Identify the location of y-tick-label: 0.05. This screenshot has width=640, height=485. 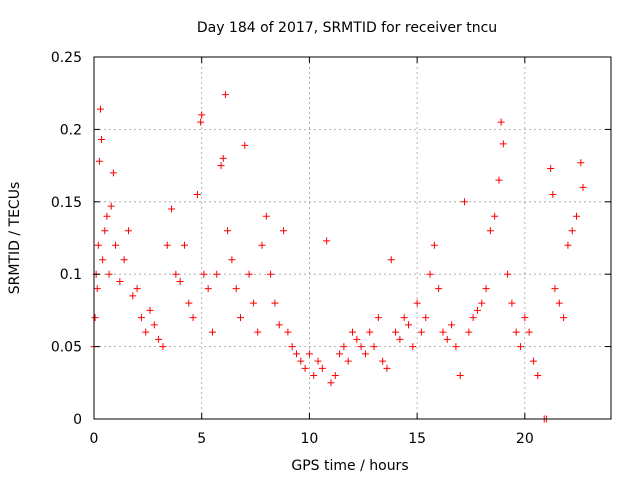
(66, 348).